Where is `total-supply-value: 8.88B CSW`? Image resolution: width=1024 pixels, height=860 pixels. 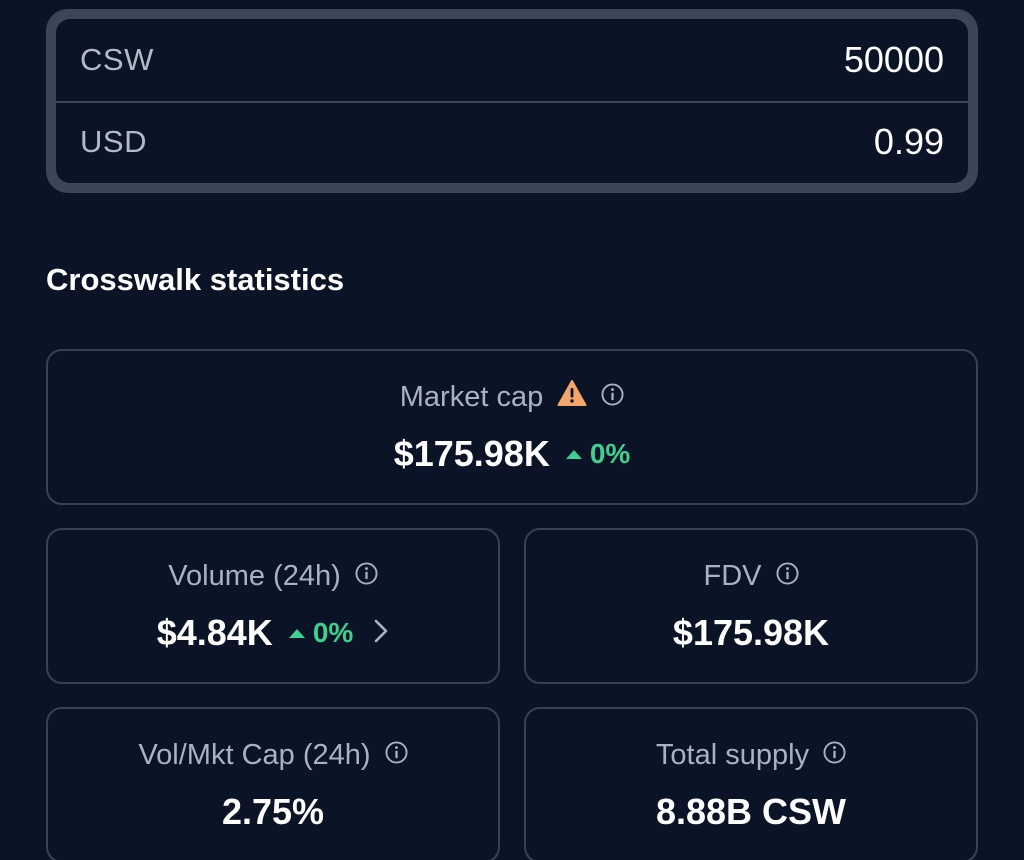 total-supply-value: 8.88B CSW is located at coordinates (751, 811).